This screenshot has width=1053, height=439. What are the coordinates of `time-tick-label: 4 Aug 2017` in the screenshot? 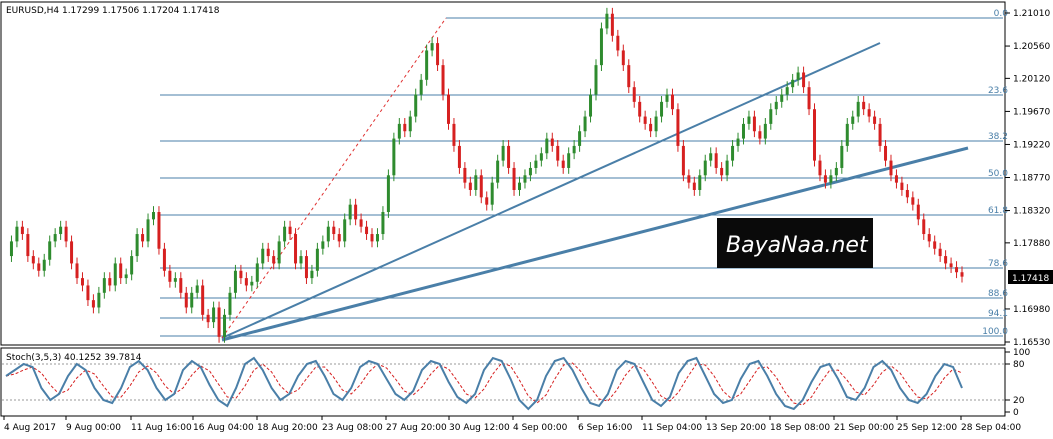 It's located at (30, 428).